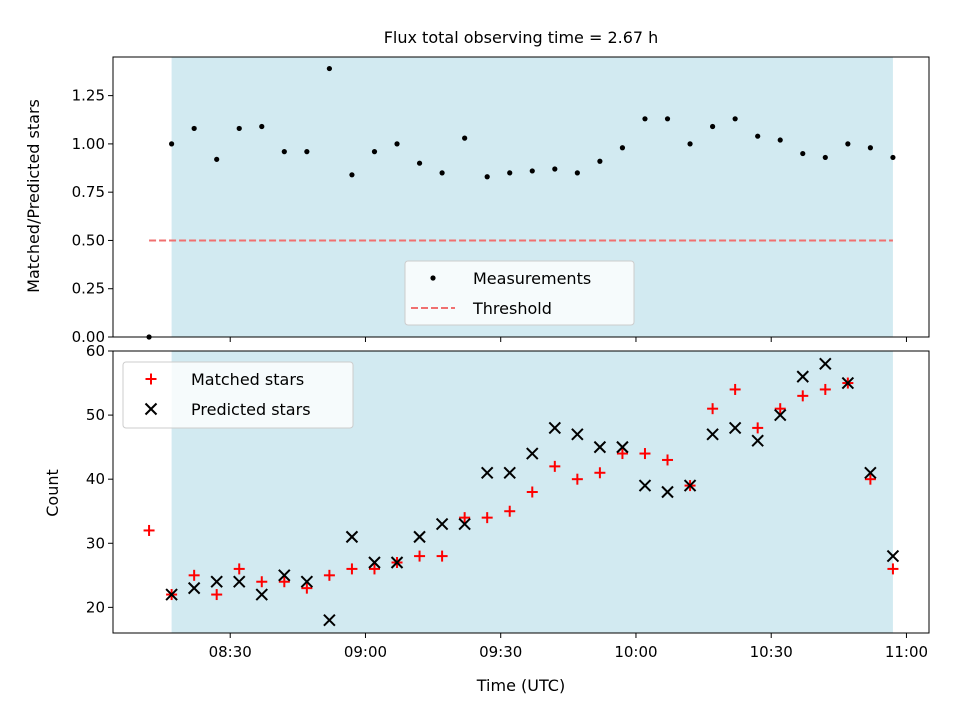 The height and width of the screenshot is (720, 960). What do you see at coordinates (532, 278) in the screenshot?
I see `legend-label: Measurements` at bounding box center [532, 278].